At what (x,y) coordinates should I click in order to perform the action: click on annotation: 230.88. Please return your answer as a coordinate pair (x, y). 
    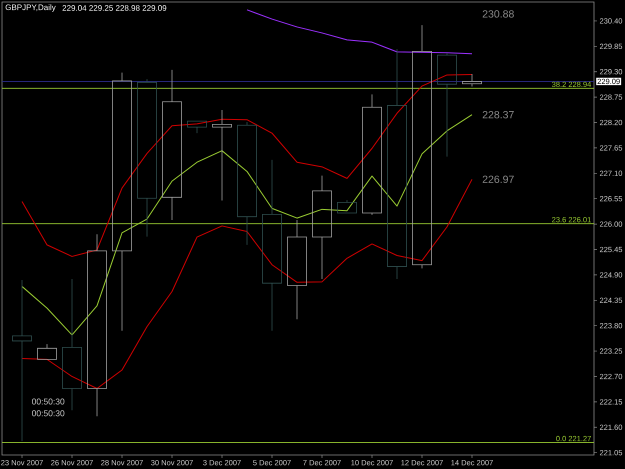
    Looking at the image, I should click on (498, 14).